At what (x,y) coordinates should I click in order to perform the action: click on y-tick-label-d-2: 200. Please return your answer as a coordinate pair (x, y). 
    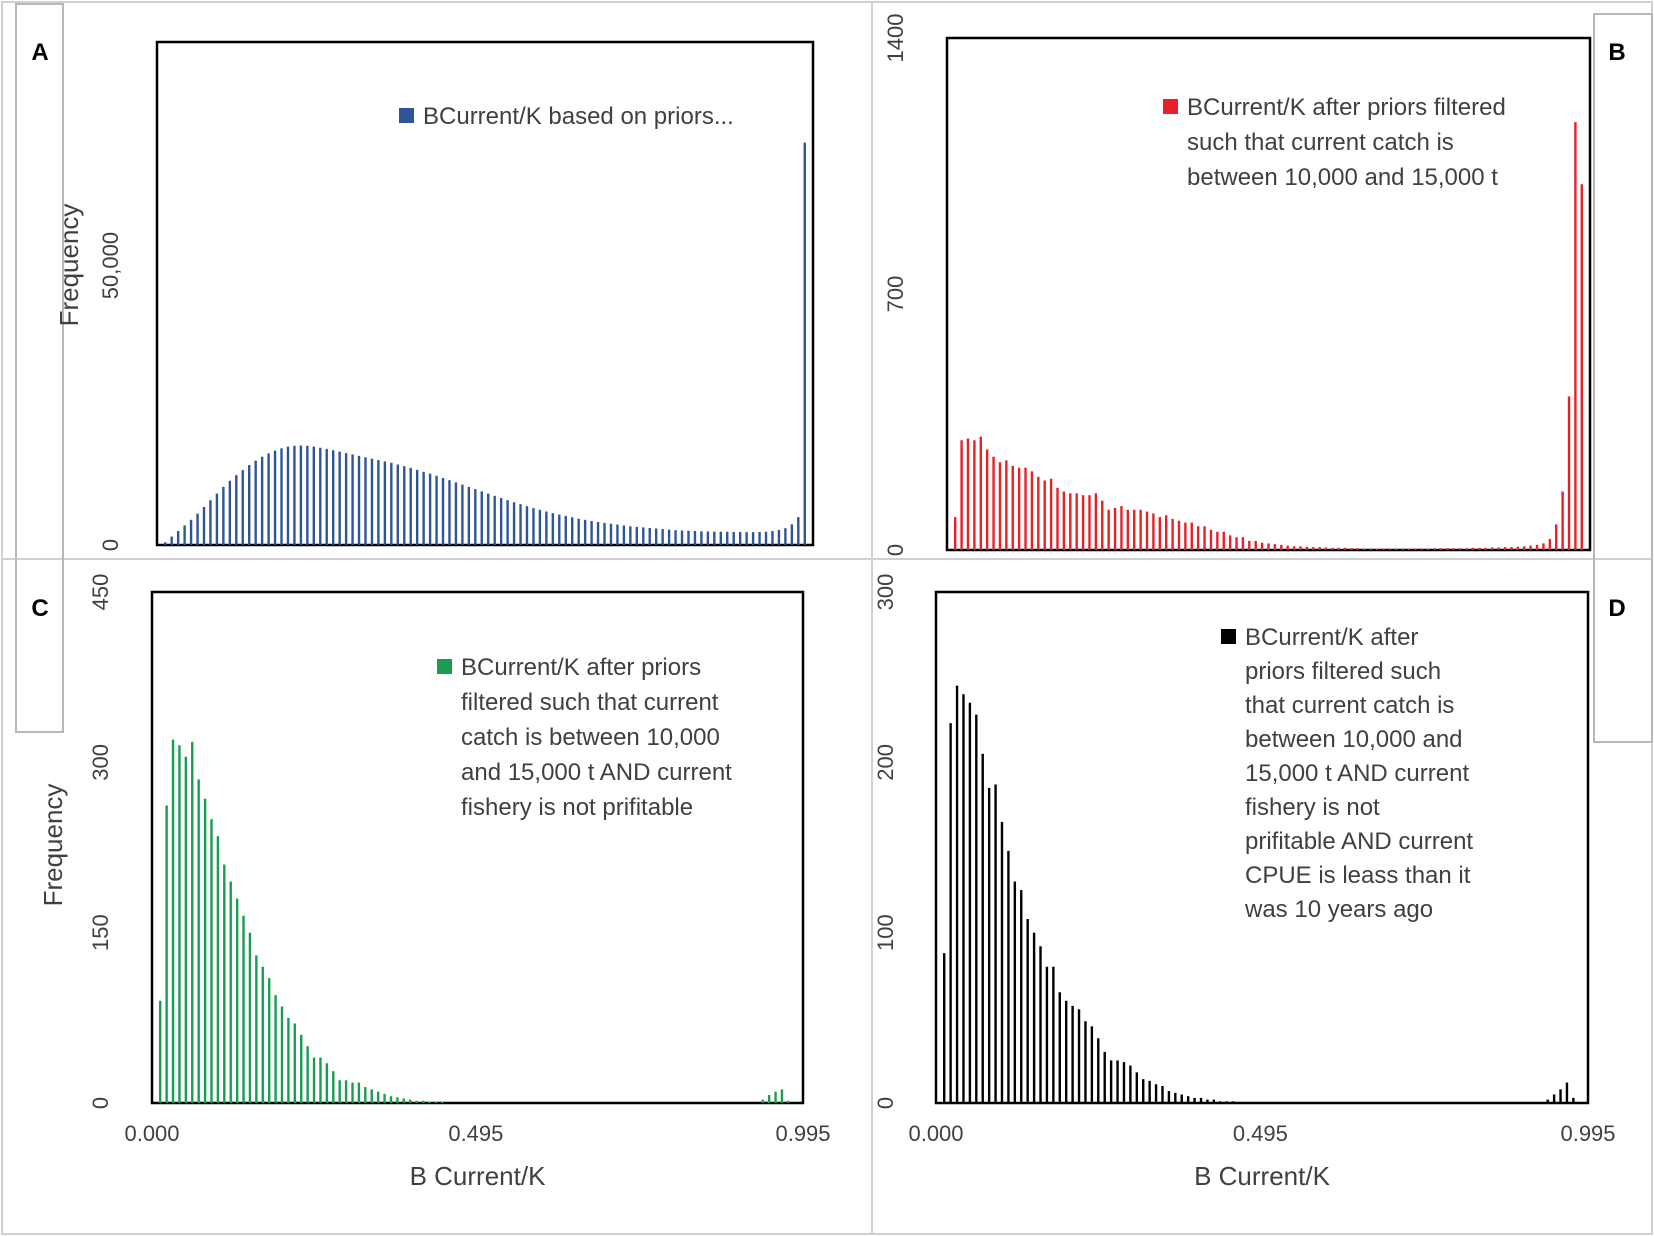
    Looking at the image, I should click on (885, 762).